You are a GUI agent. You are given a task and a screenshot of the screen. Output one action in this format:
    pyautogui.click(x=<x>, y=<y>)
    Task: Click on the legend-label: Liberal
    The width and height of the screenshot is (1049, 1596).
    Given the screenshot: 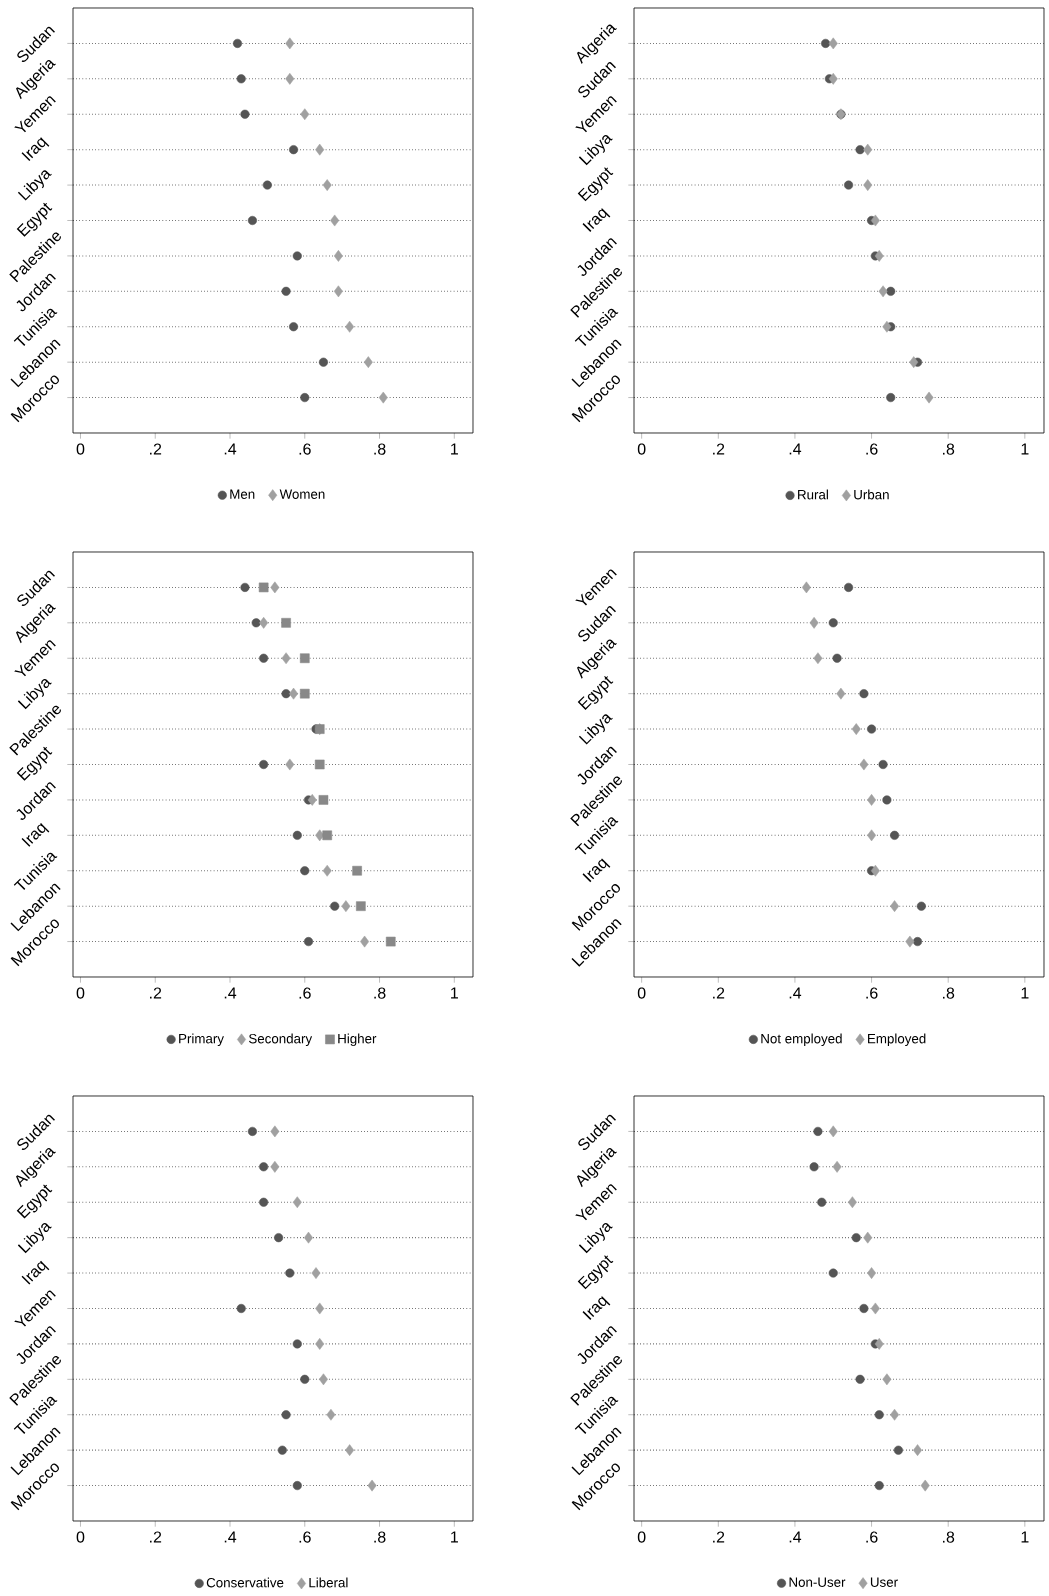 What is the action you would take?
    pyautogui.click(x=328, y=1582)
    